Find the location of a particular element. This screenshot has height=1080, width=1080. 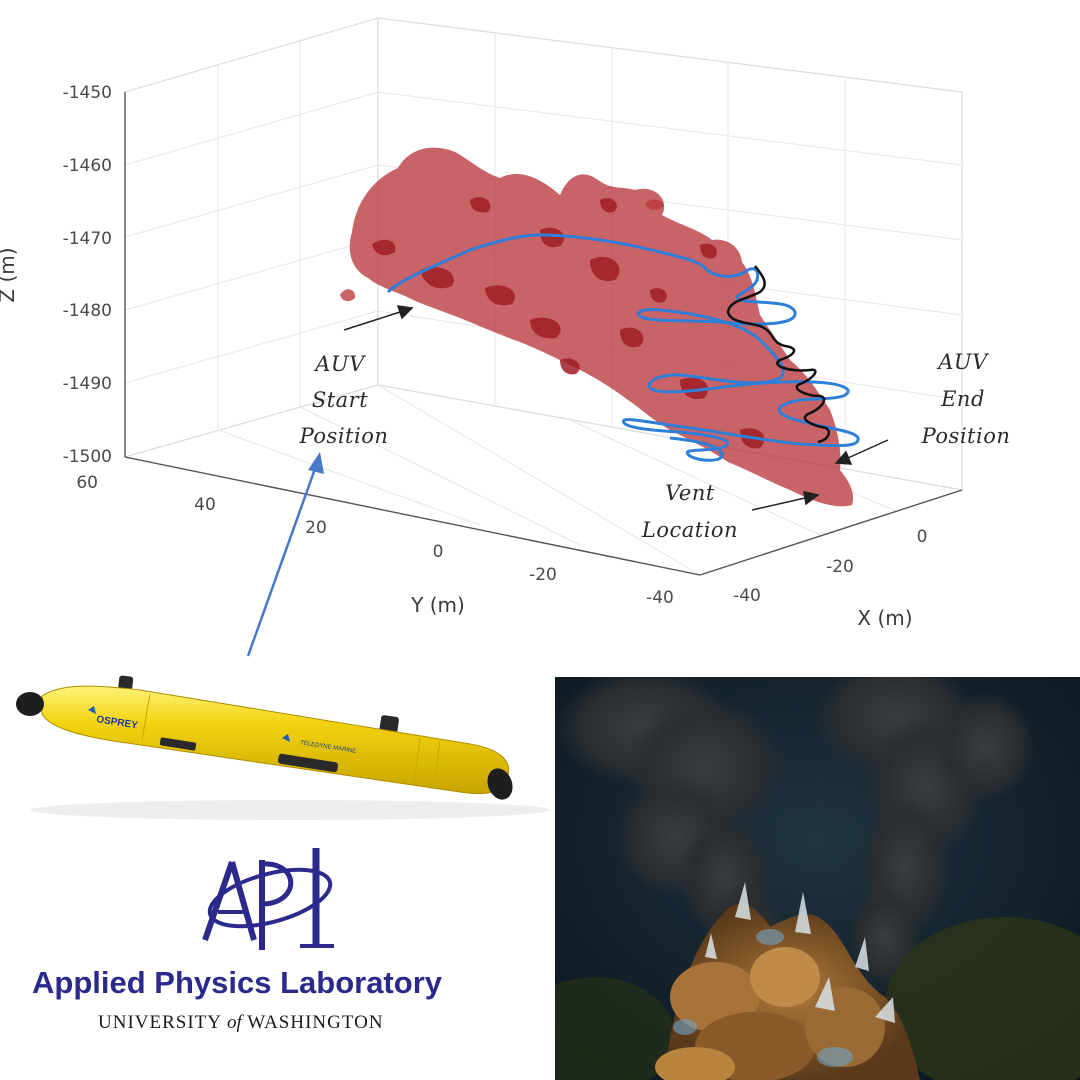

annotation-line: Location is located at coordinates (689, 530).